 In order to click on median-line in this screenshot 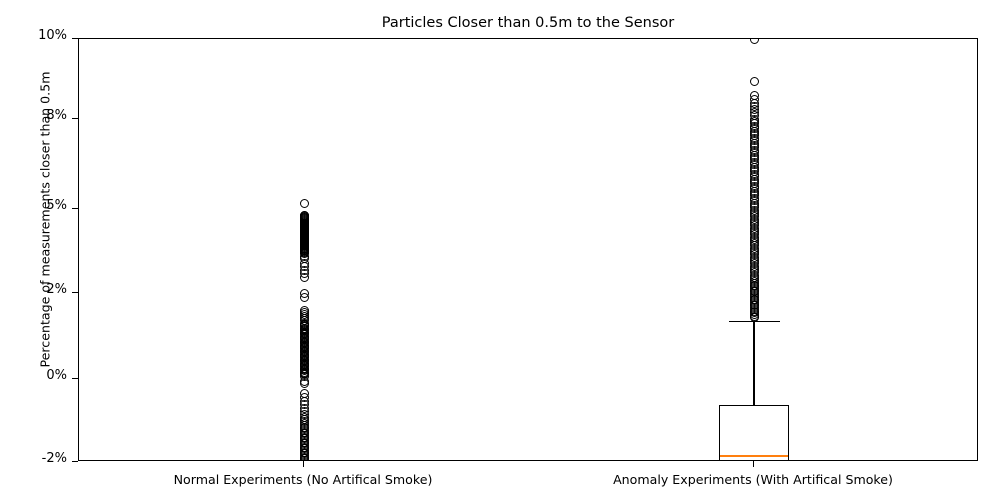, I will do `click(754, 455)`.